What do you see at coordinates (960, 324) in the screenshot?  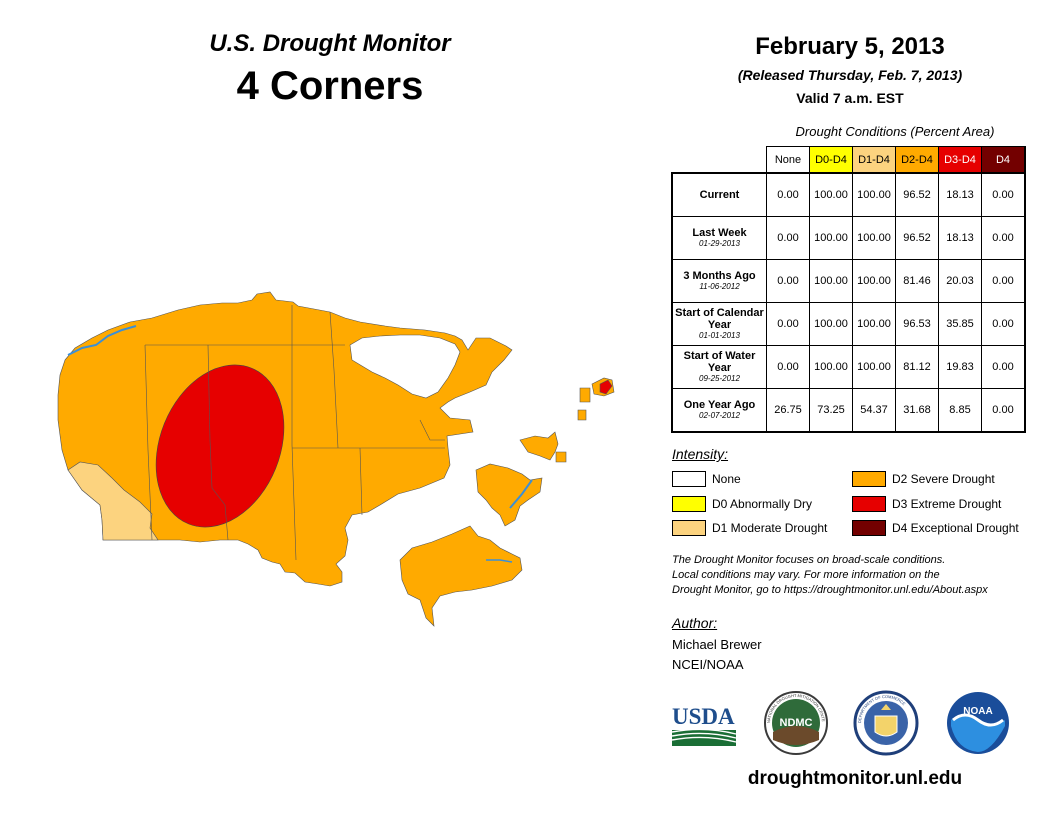 I see `table-cell: 35.85` at bounding box center [960, 324].